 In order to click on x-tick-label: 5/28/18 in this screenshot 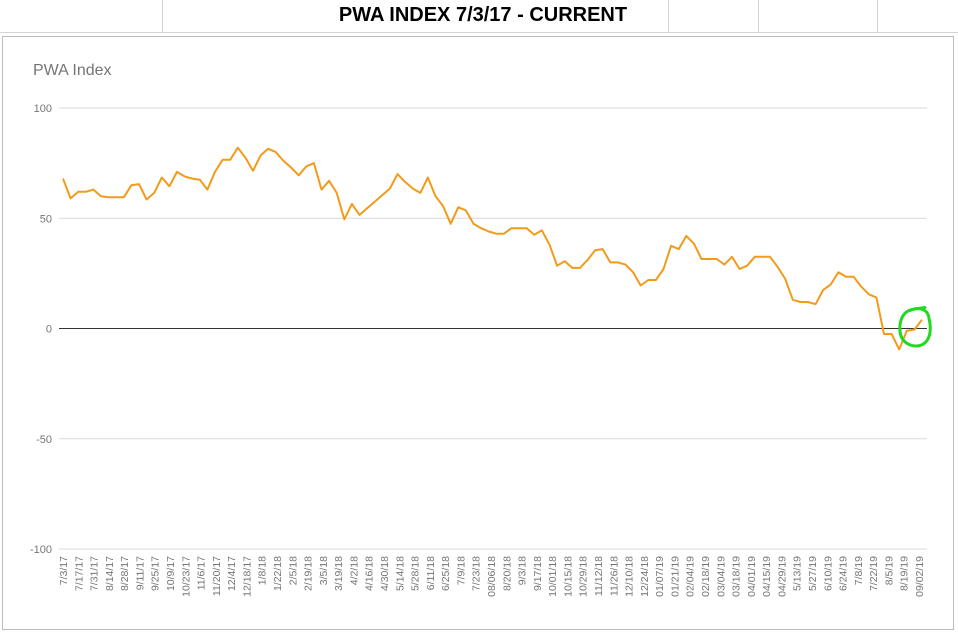, I will do `click(416, 573)`.